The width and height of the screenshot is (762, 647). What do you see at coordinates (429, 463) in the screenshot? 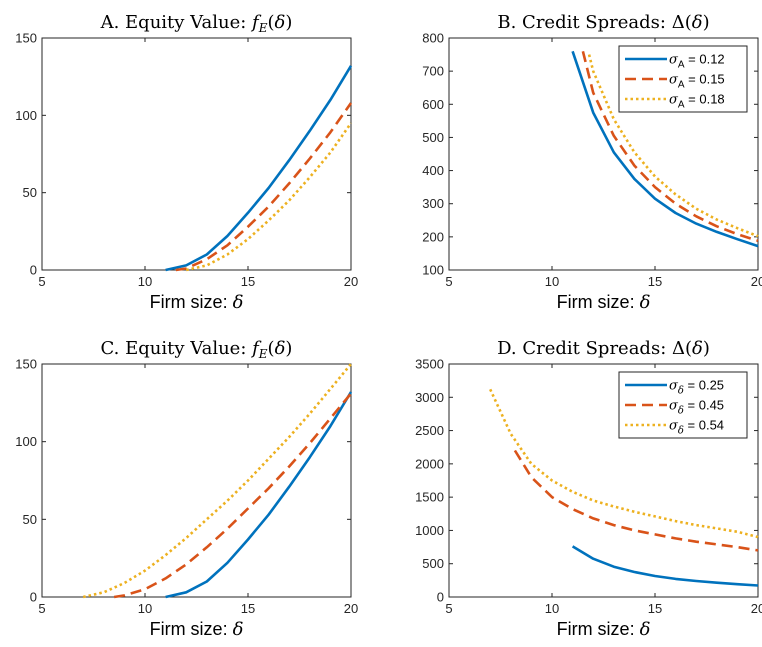
I see `y-tick-label: 2000` at bounding box center [429, 463].